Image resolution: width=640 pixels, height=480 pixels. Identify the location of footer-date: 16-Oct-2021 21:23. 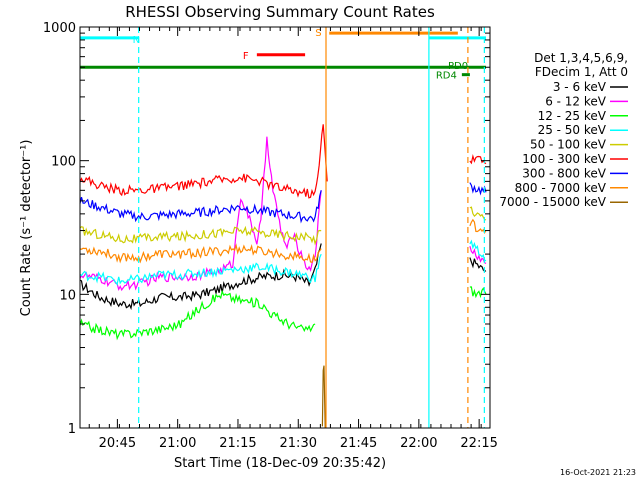
(598, 472).